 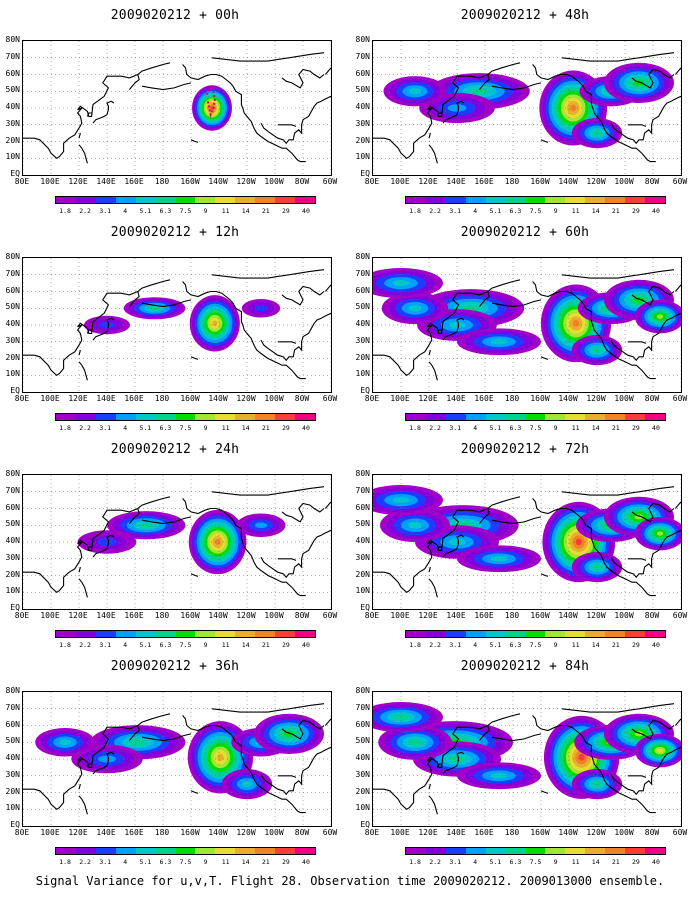 What do you see at coordinates (362, 490) in the screenshot?
I see `lat-tick-label: 70N` at bounding box center [362, 490].